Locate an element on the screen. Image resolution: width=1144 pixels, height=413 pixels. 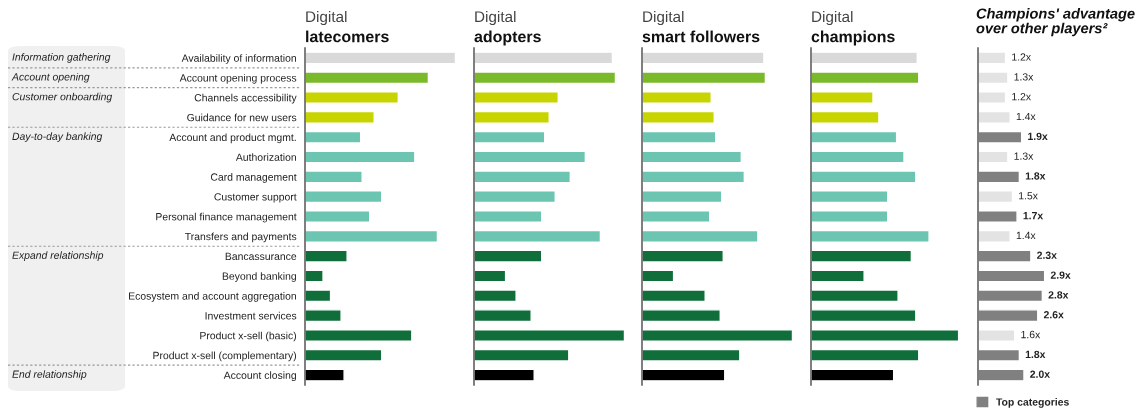
y-tick-label: Availability of information is located at coordinates (238, 59).